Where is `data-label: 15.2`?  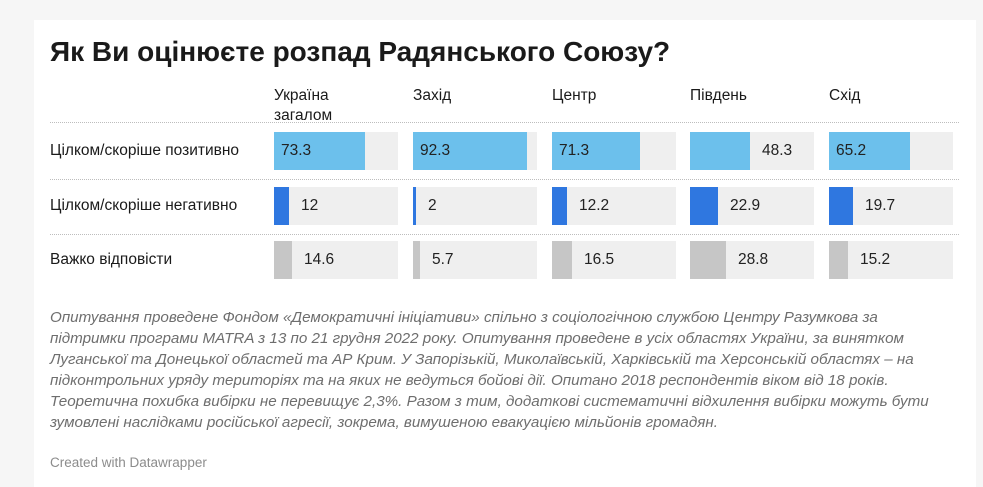 data-label: 15.2 is located at coordinates (875, 259).